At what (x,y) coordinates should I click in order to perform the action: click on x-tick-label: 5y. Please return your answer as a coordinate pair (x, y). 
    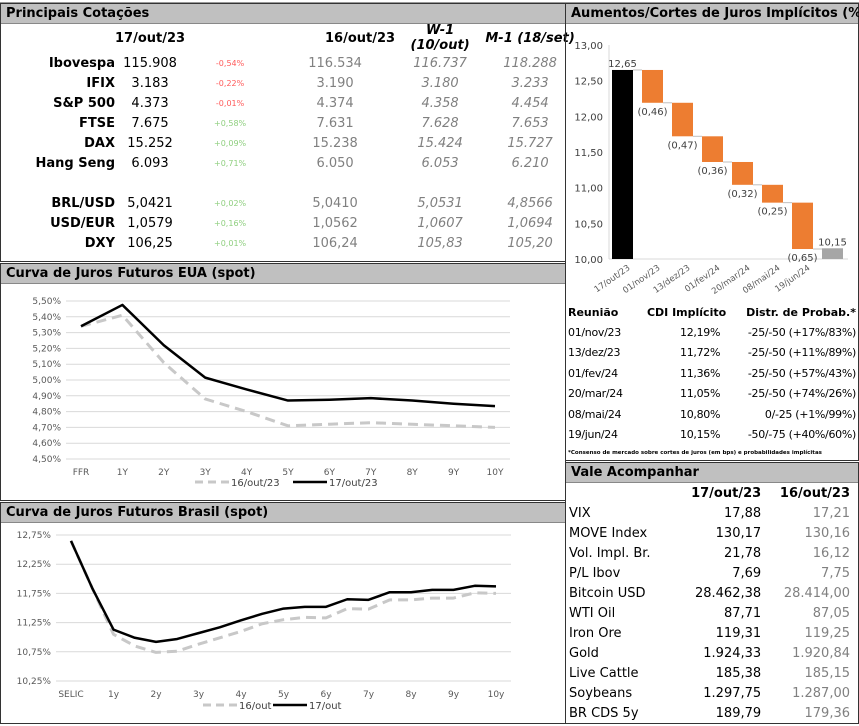
    Looking at the image, I should click on (284, 695).